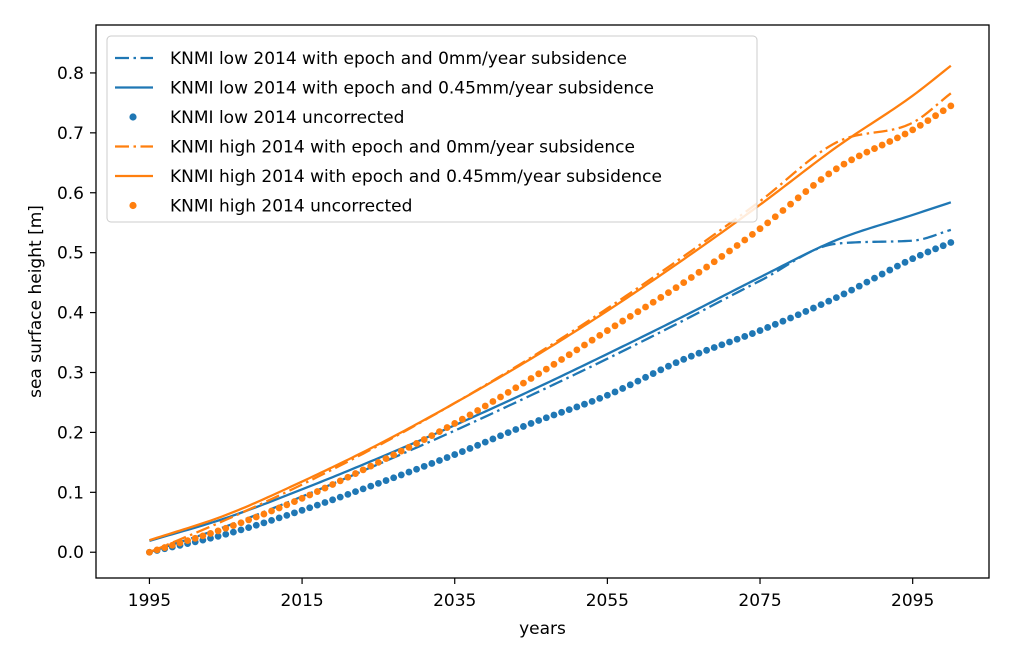 The width and height of the screenshot is (1022, 661). What do you see at coordinates (287, 515) in the screenshot?
I see `point-knmi-low-2014-uncorrected-2013` at bounding box center [287, 515].